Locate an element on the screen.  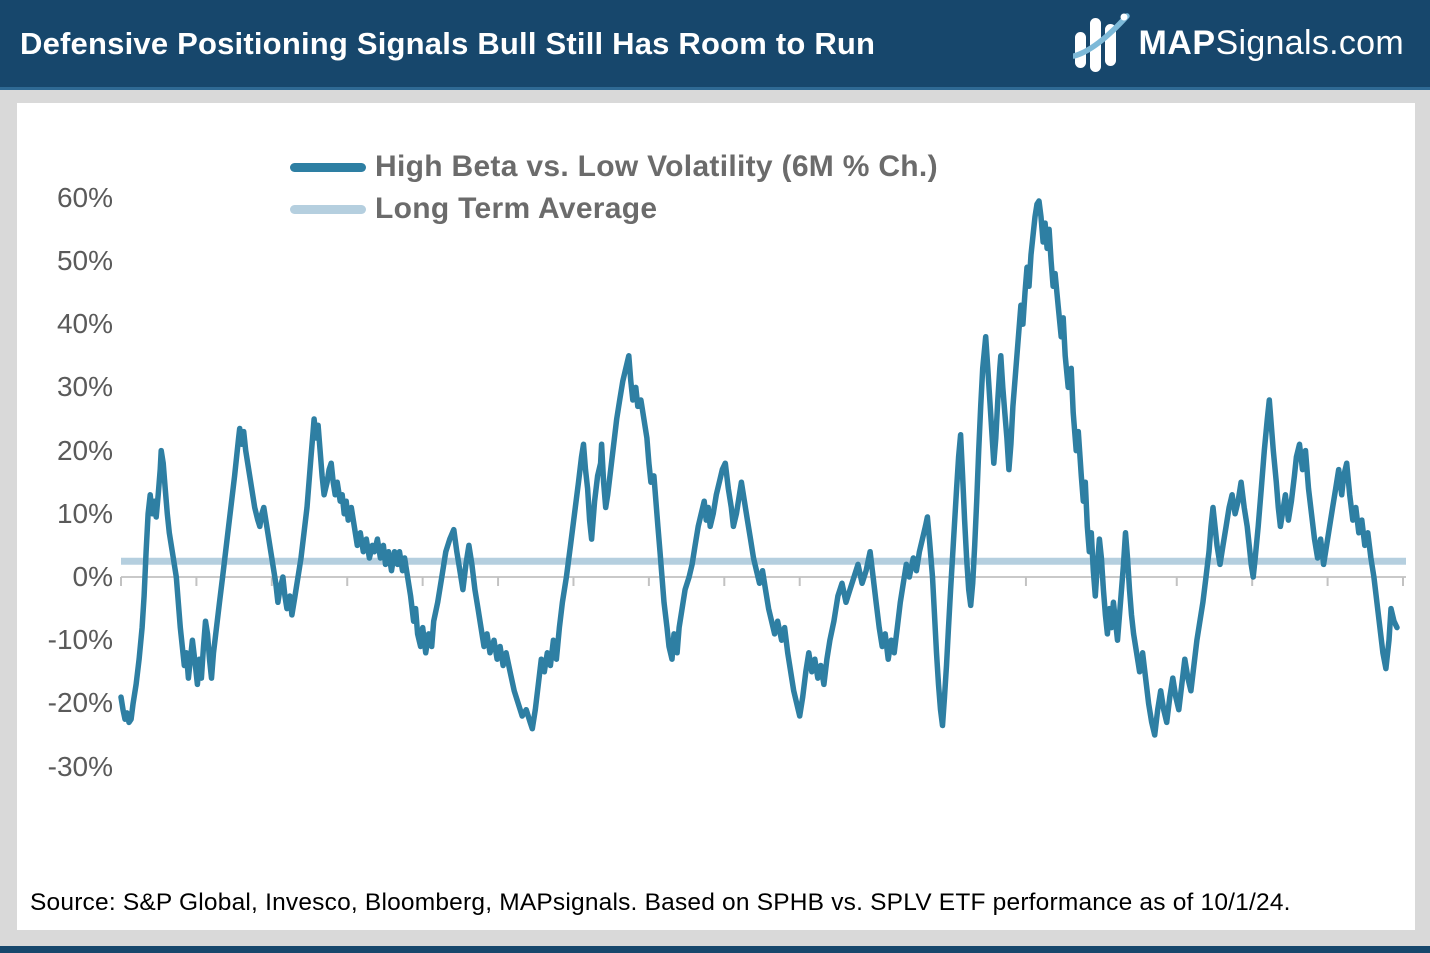
y-axis-label: 30% is located at coordinates (84, 387).